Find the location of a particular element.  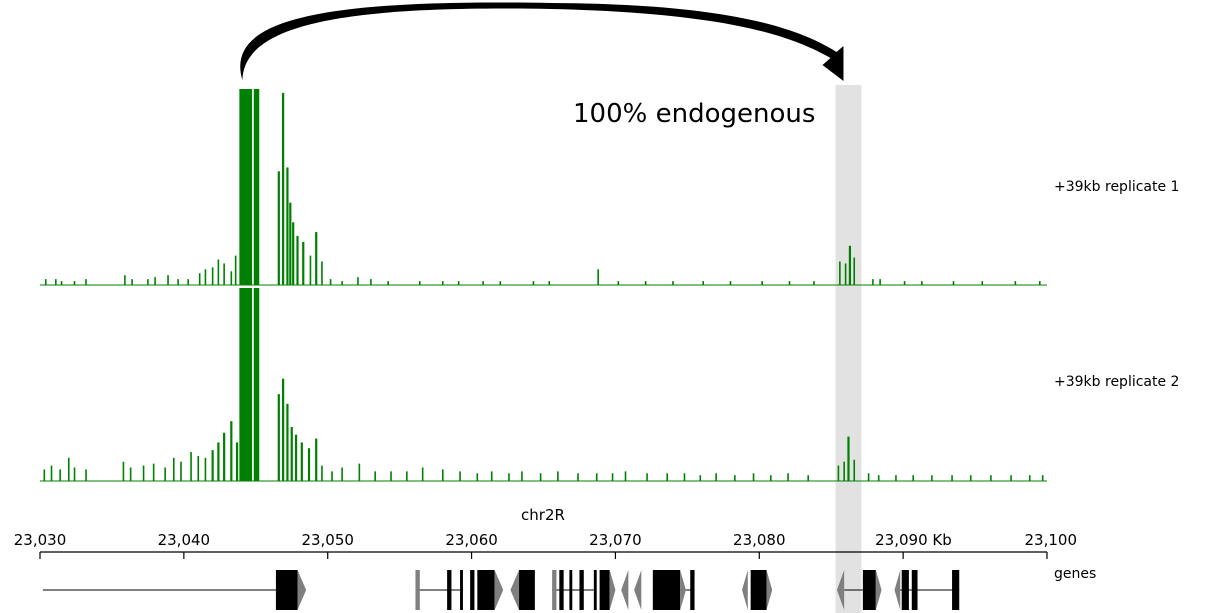

highlight-region is located at coordinates (848, 349).